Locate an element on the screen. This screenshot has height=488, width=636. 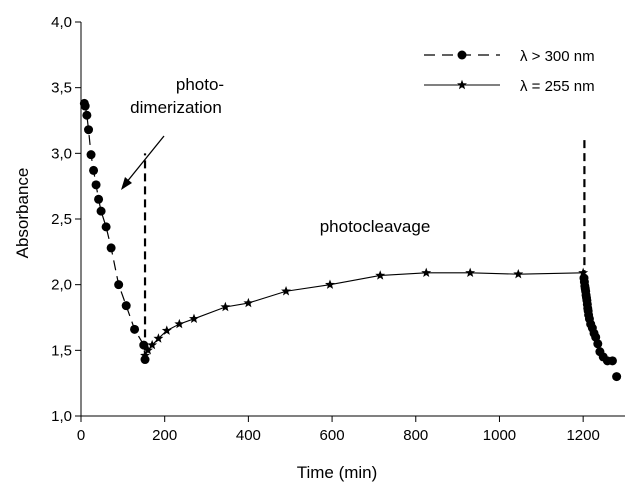
annotation-arrow-shaft is located at coordinates (145, 159).